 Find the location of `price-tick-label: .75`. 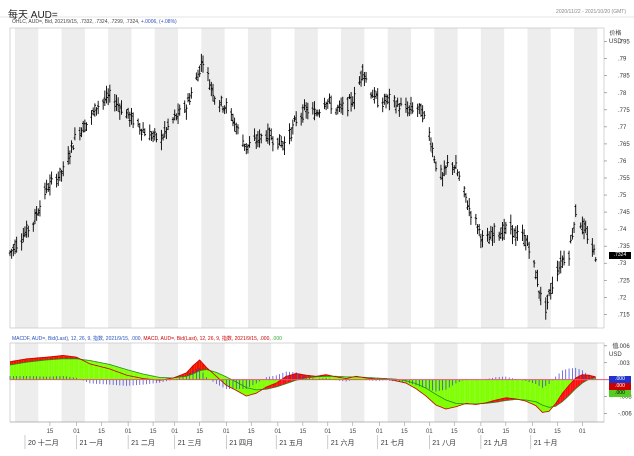

price-tick-label: .75 is located at coordinates (622, 196).